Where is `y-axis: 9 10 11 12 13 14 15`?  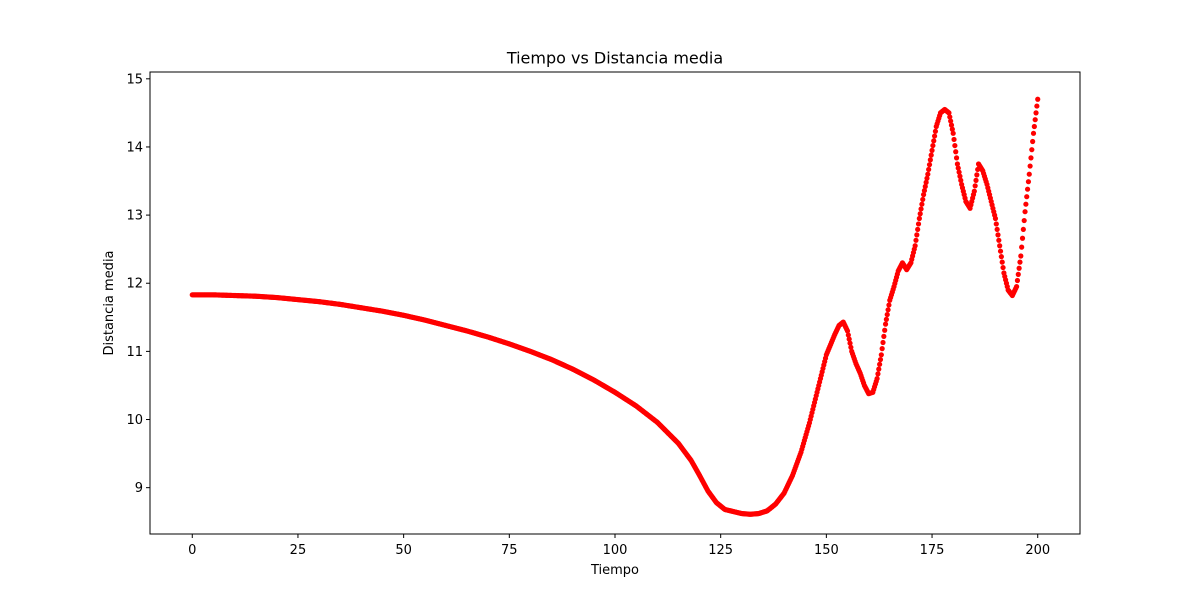
y-axis: 9 10 11 12 13 14 15 is located at coordinates (138, 284).